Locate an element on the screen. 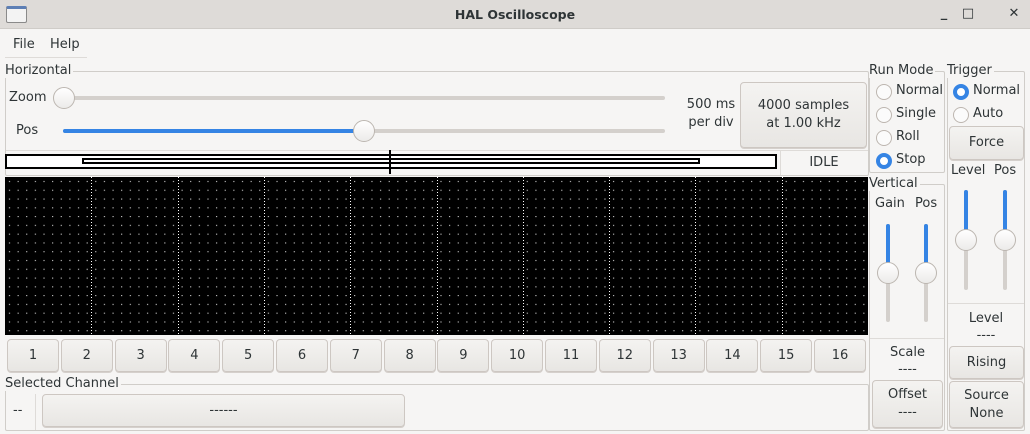  channel-number: 14 is located at coordinates (732, 355).